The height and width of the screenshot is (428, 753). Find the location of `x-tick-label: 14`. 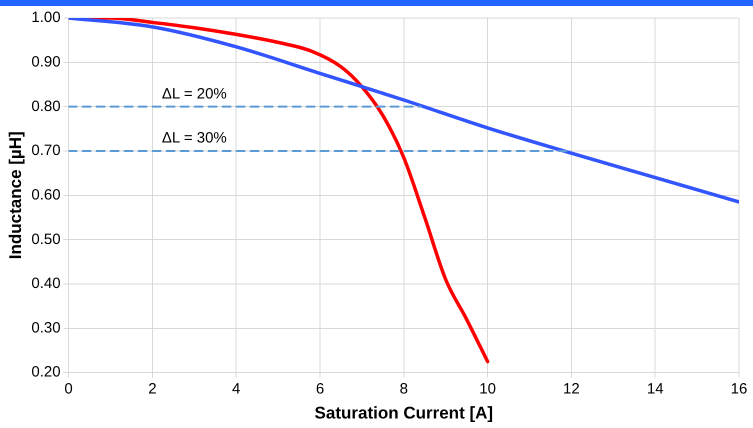

x-tick-label: 14 is located at coordinates (655, 389).